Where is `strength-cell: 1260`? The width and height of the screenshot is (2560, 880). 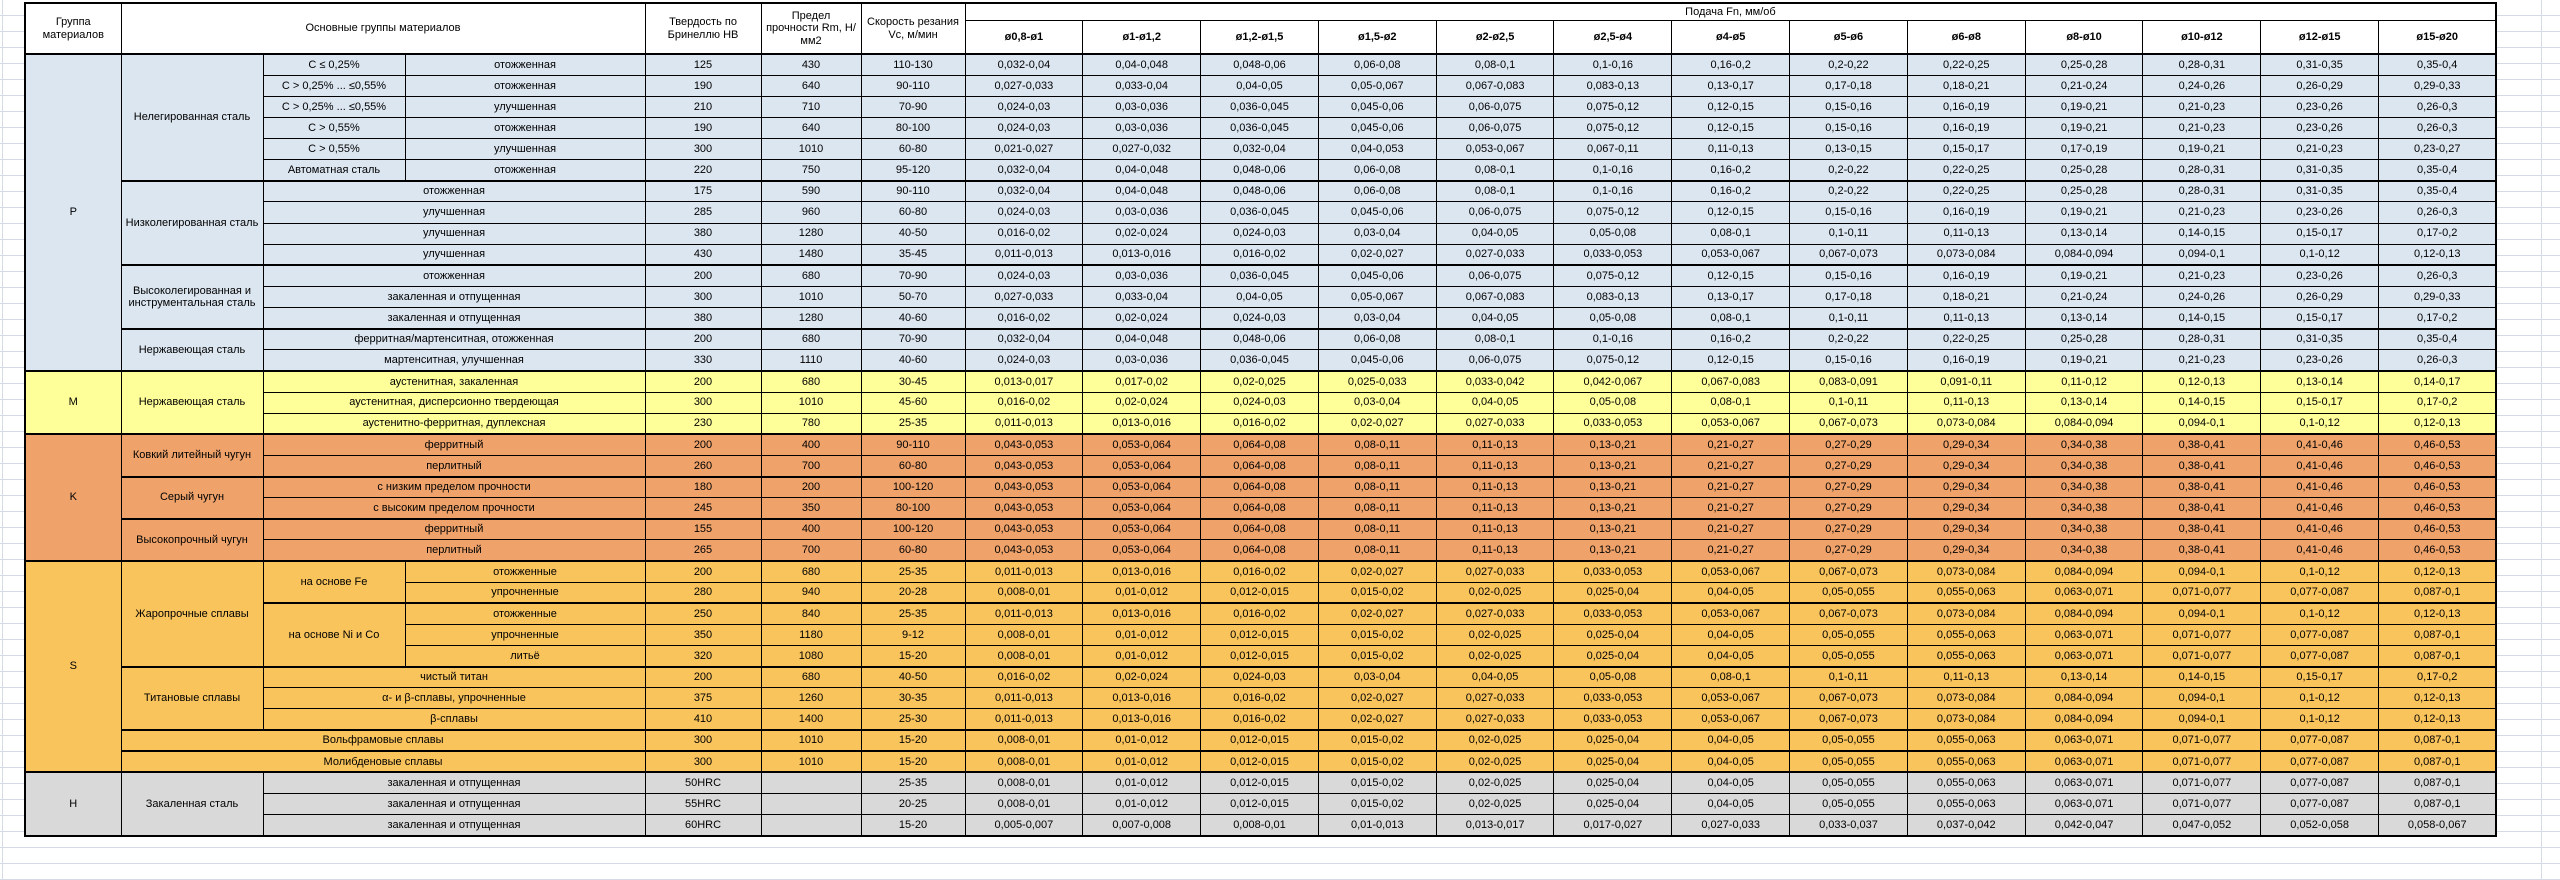 strength-cell: 1260 is located at coordinates (811, 698).